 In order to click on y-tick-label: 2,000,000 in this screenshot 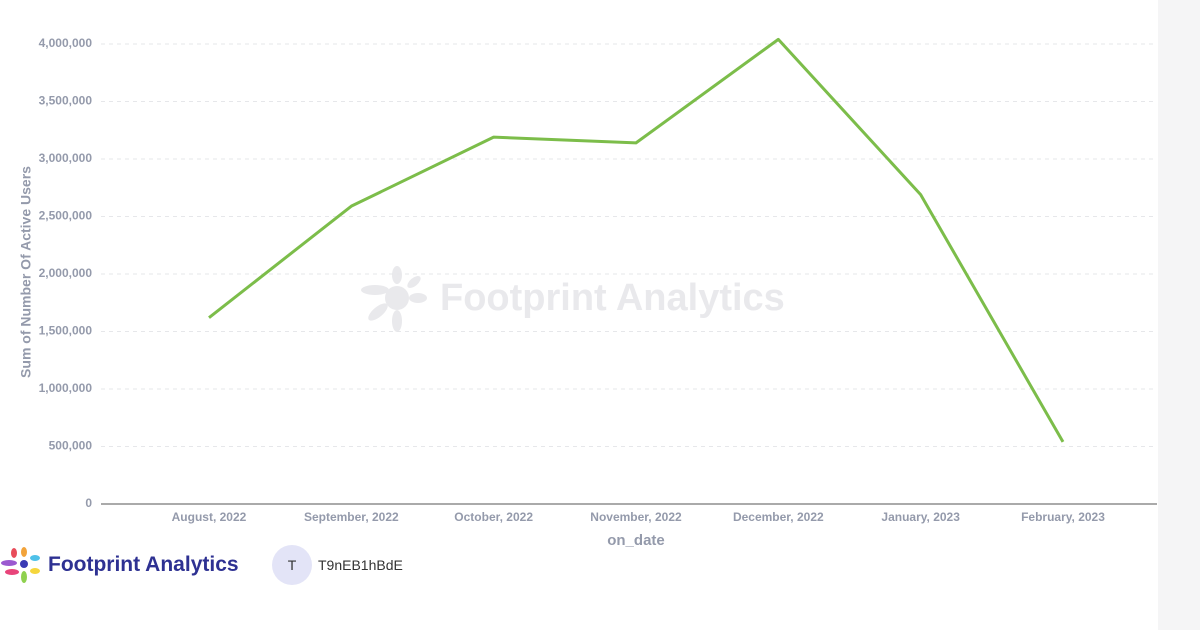, I will do `click(66, 273)`.